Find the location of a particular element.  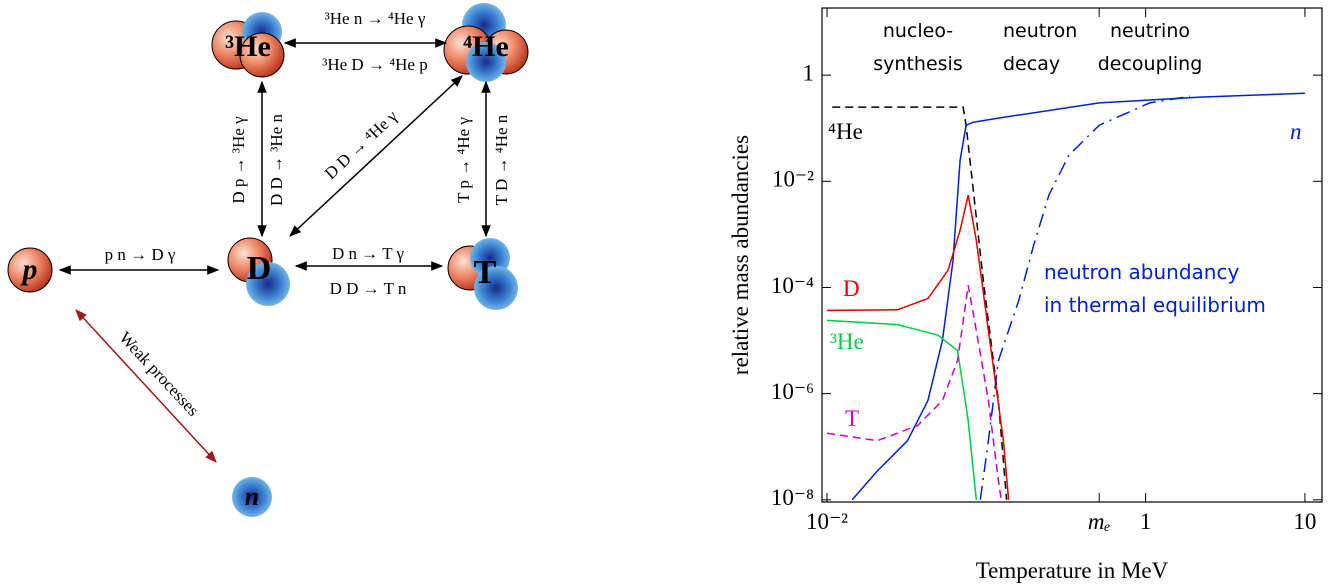

reaction-label: T p → ⁴He γ is located at coordinates (463, 160).